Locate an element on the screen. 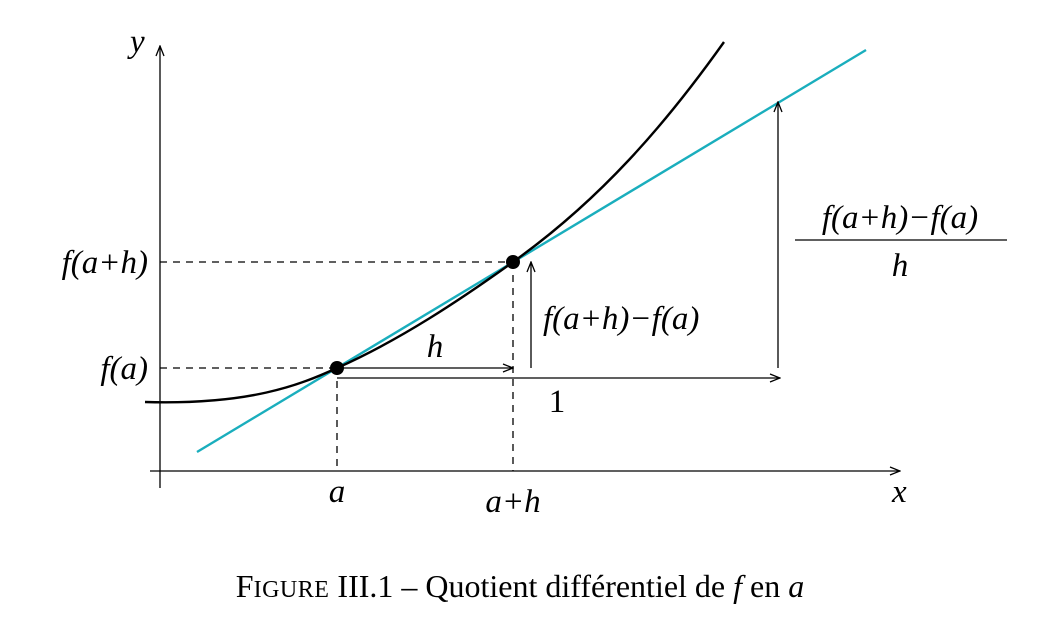  caption-f: f is located at coordinates (738, 586).